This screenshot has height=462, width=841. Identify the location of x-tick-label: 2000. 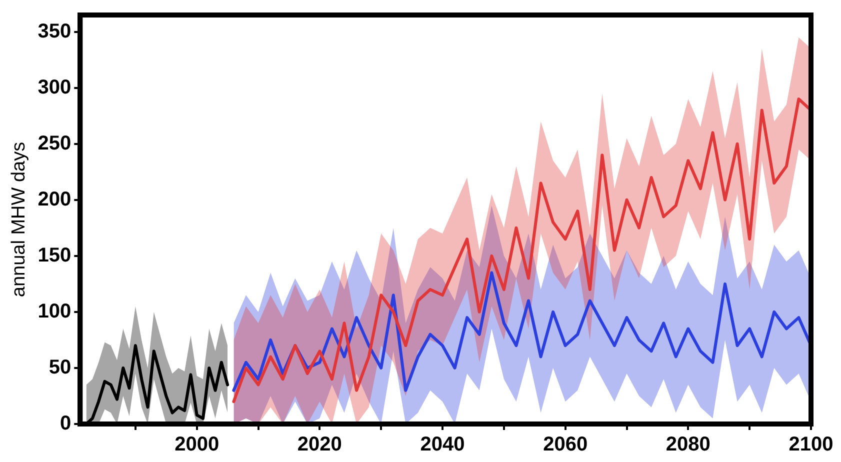
(197, 445).